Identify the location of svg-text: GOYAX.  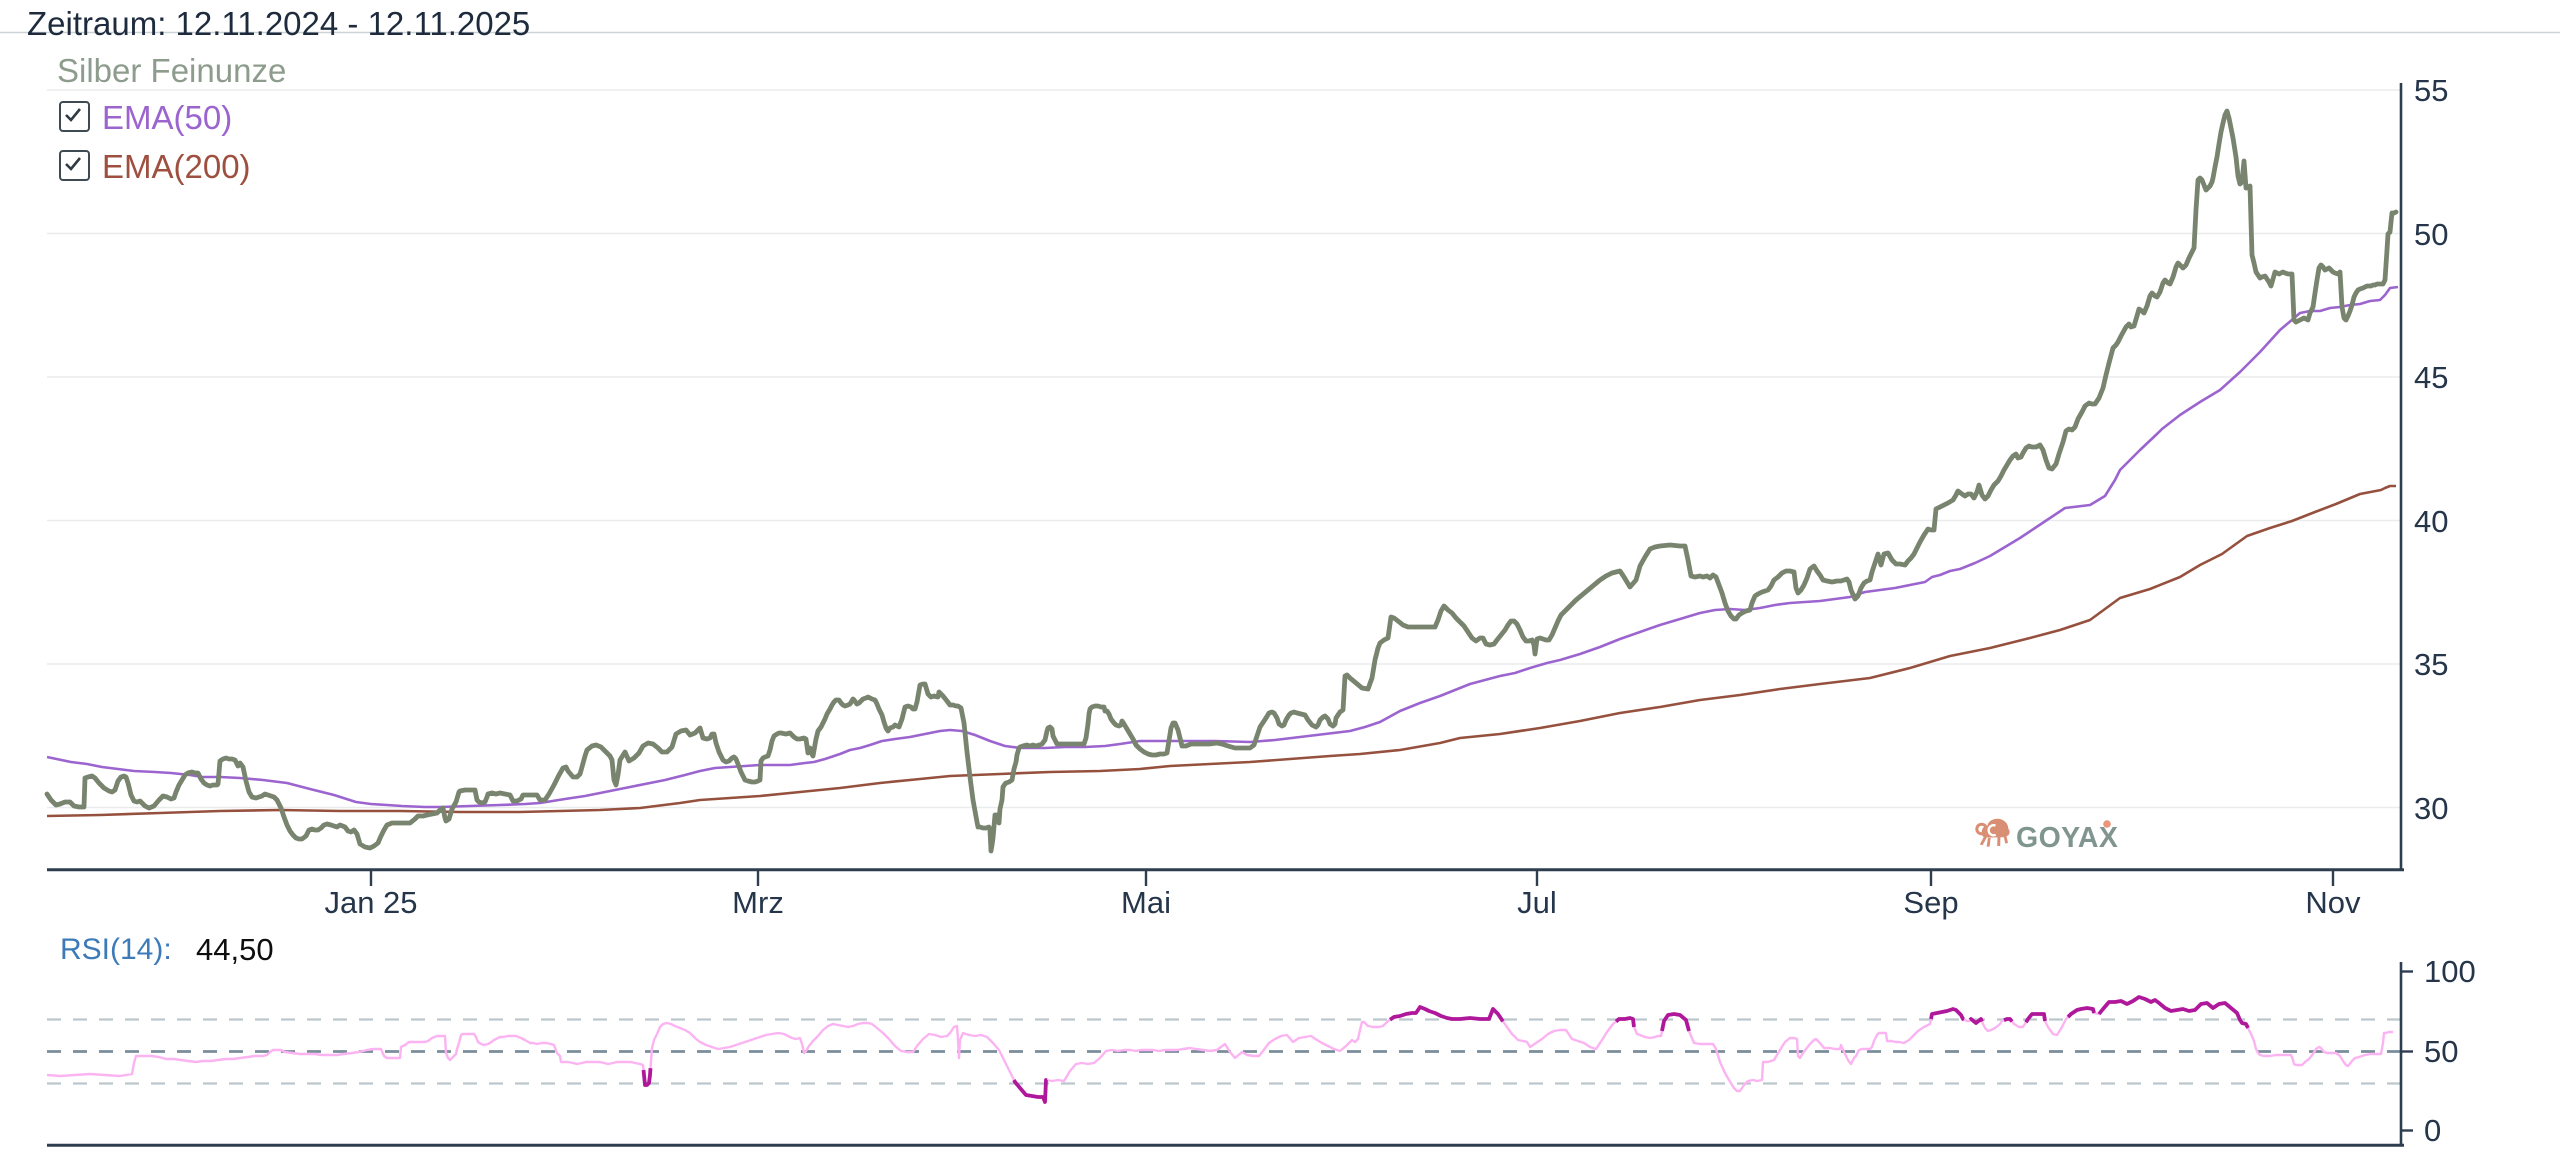
(2067, 838).